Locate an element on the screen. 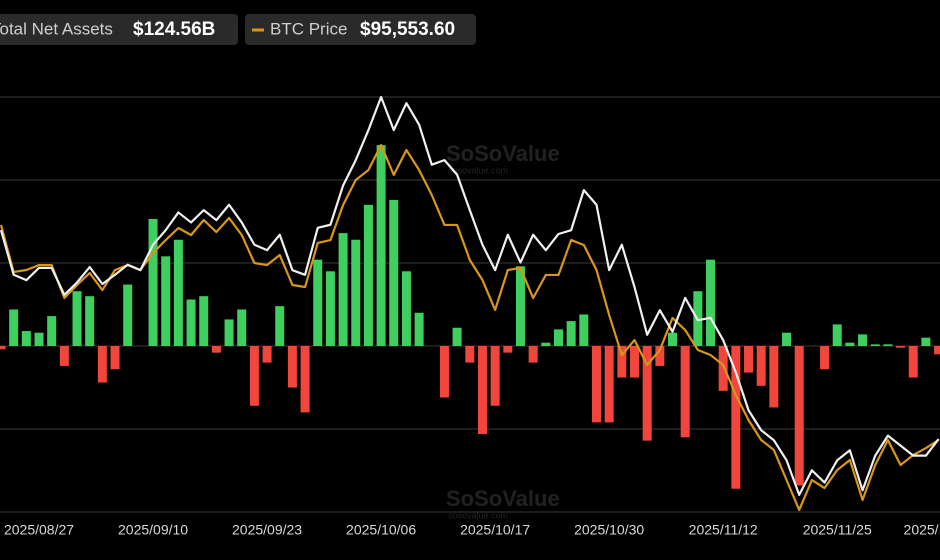  x-tick-label: 2025/12/08 is located at coordinates (922, 530).